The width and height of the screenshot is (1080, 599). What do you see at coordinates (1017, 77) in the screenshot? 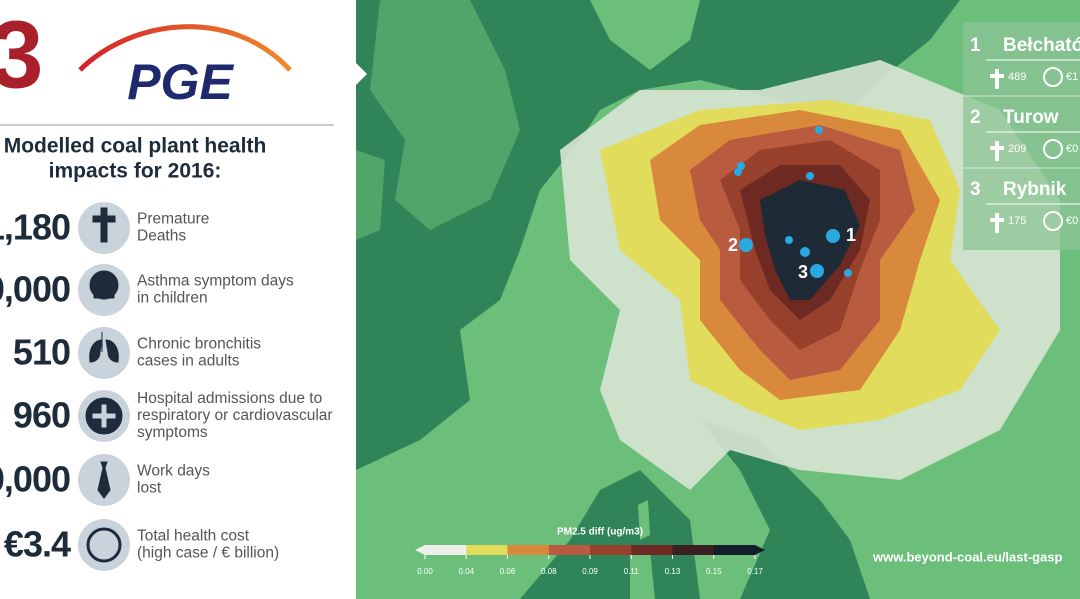
I see `plant-deaths: 489` at bounding box center [1017, 77].